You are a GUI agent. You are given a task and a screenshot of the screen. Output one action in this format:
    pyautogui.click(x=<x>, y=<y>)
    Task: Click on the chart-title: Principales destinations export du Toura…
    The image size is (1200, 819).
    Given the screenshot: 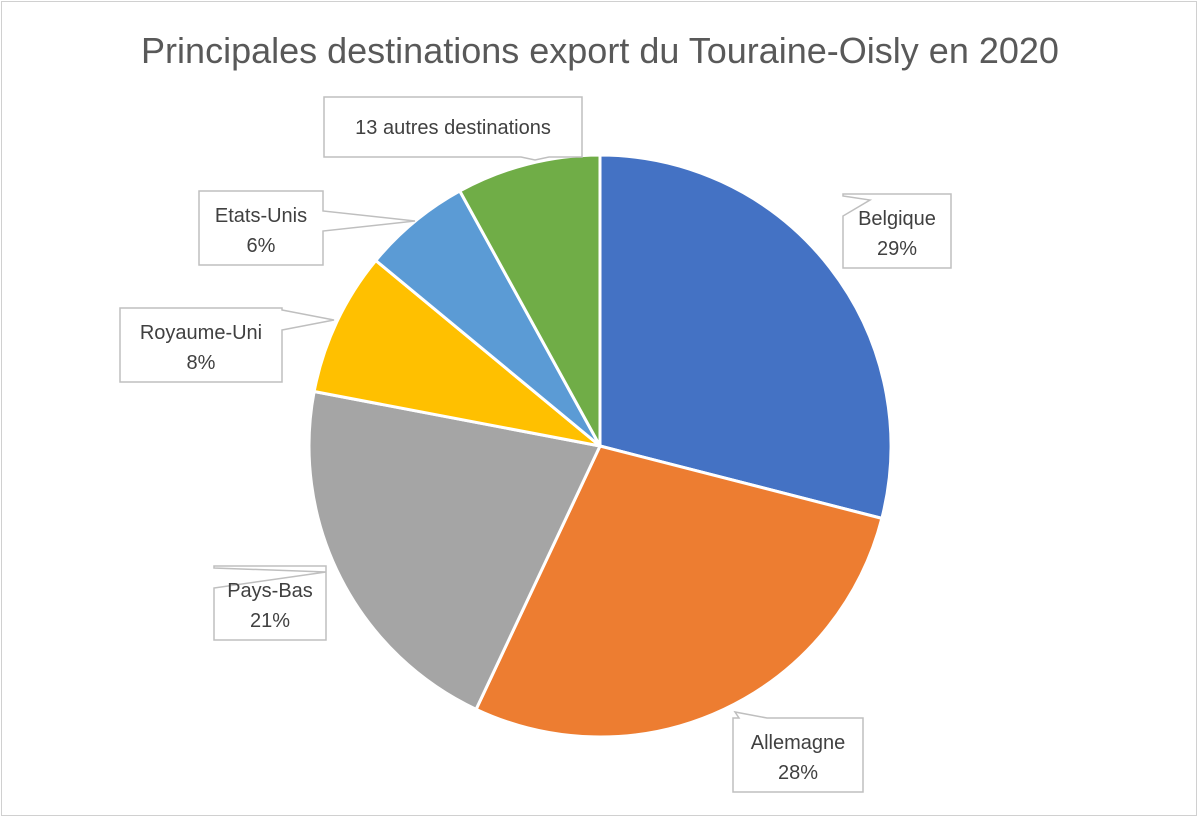 What is the action you would take?
    pyautogui.click(x=600, y=50)
    